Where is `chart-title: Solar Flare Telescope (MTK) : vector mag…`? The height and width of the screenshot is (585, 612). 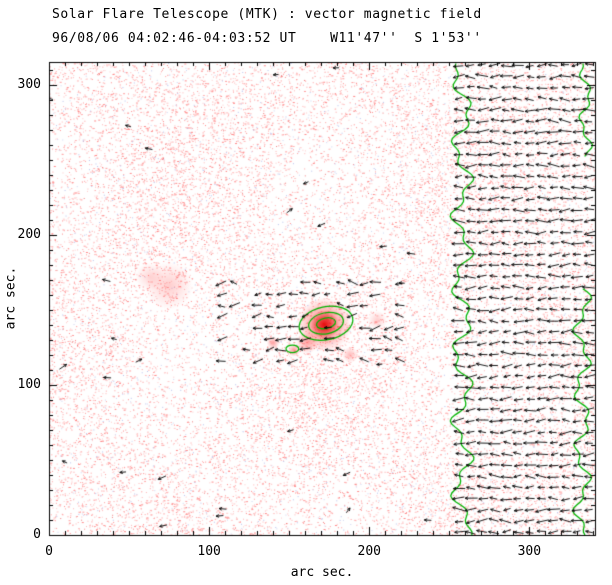 chart-title: Solar Flare Telescope (MTK) : vector mag… is located at coordinates (267, 14).